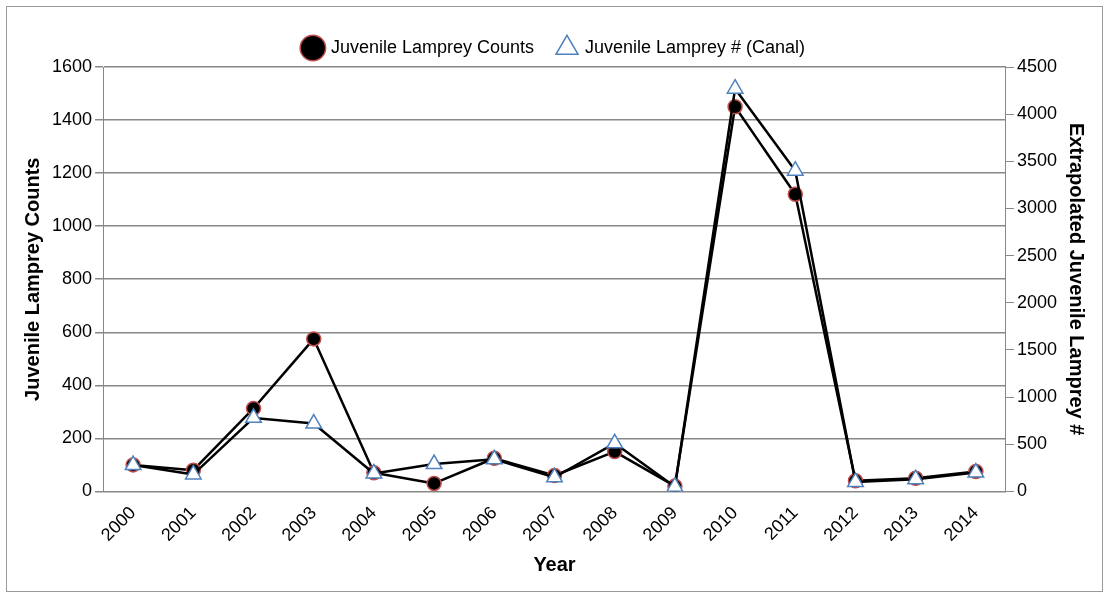 The image size is (1109, 598). Describe the element at coordinates (1036, 396) in the screenshot. I see `y2-tick-label: 1000` at that location.